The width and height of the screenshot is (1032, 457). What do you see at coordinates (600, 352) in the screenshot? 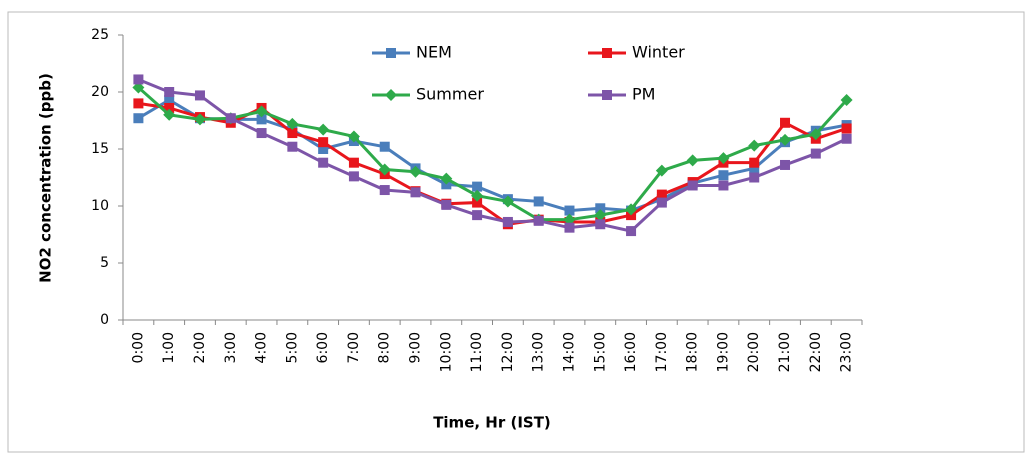
I see `x-tick-label: 15:00` at bounding box center [600, 352].